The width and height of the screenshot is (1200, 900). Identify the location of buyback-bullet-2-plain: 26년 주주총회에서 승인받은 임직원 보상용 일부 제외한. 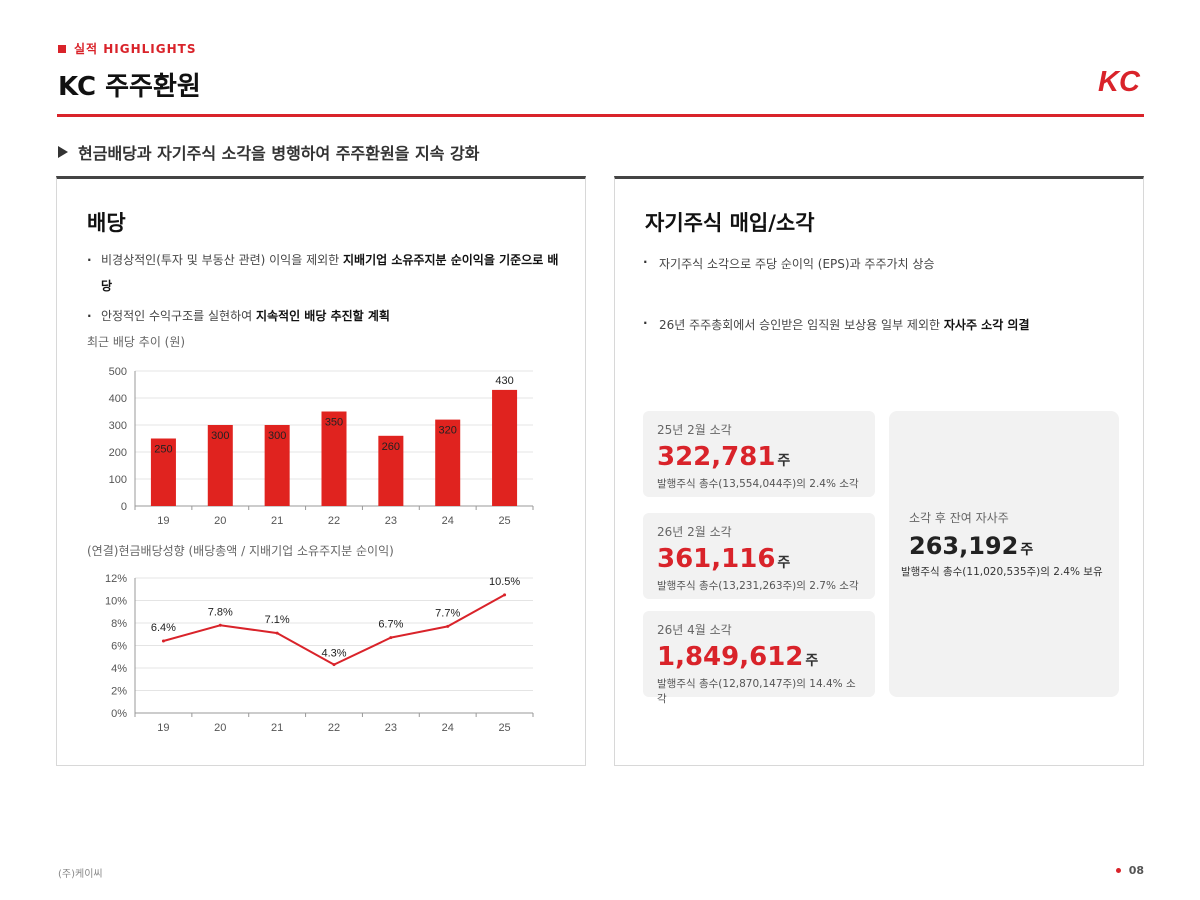
(801, 325).